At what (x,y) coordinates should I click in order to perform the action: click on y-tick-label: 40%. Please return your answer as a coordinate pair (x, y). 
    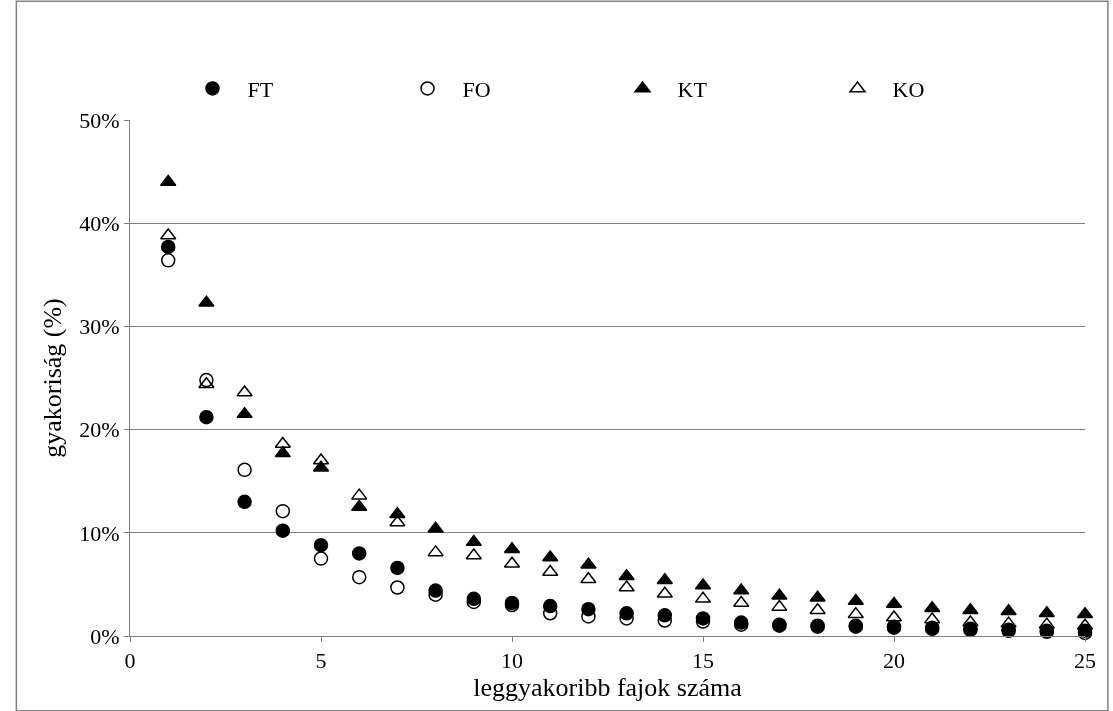
    Looking at the image, I should click on (99, 223).